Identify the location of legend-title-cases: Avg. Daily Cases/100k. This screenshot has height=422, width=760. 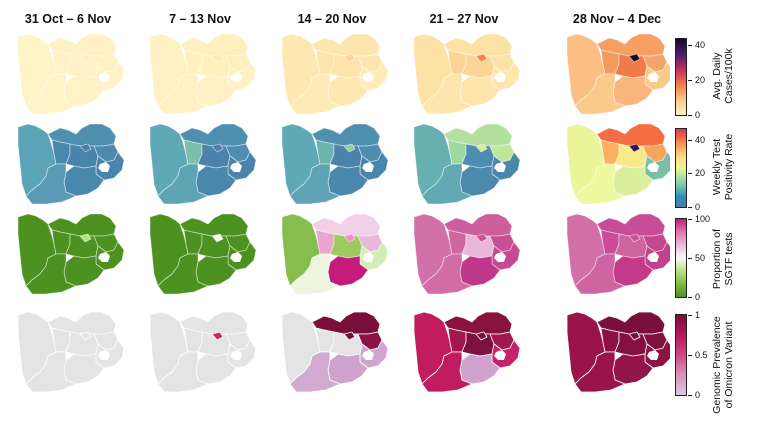
(723, 76).